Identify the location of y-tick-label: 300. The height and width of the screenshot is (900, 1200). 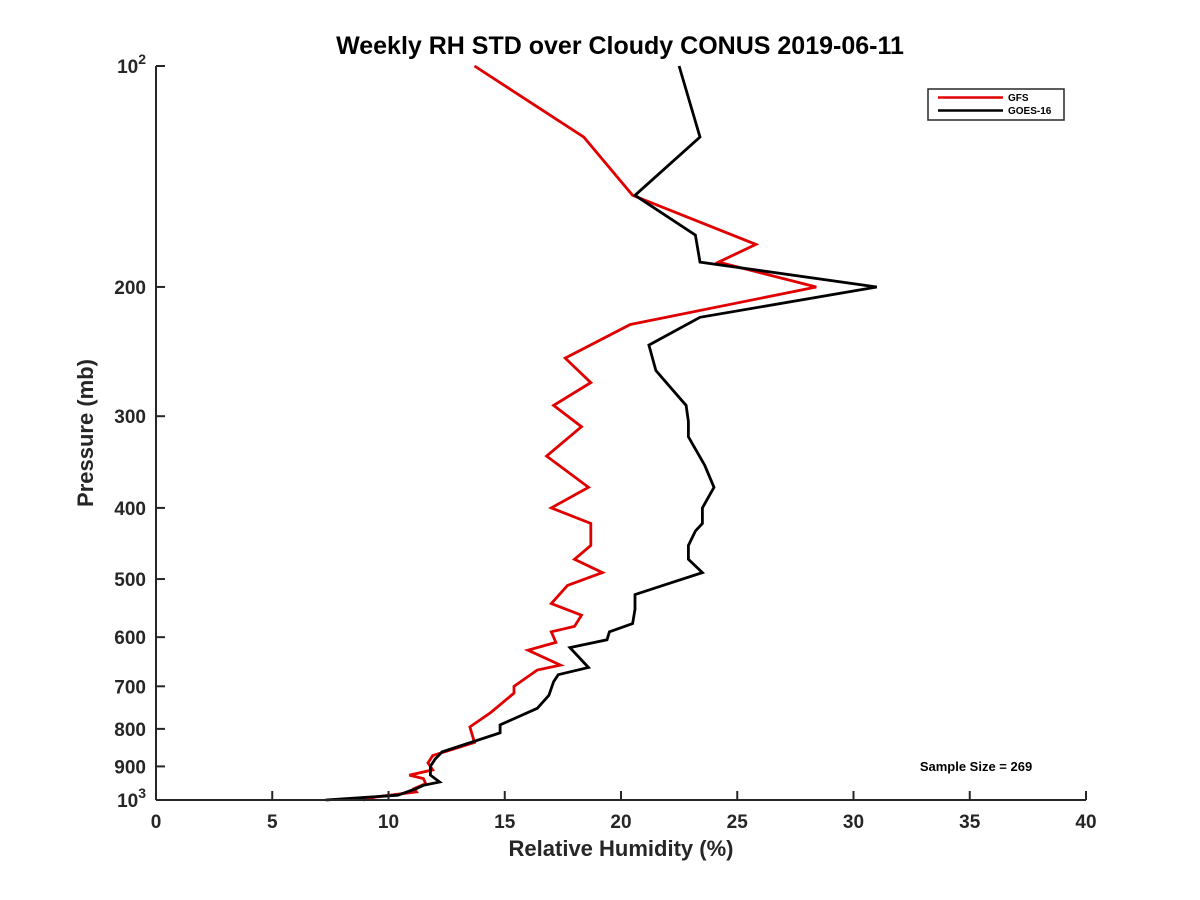
(130, 417).